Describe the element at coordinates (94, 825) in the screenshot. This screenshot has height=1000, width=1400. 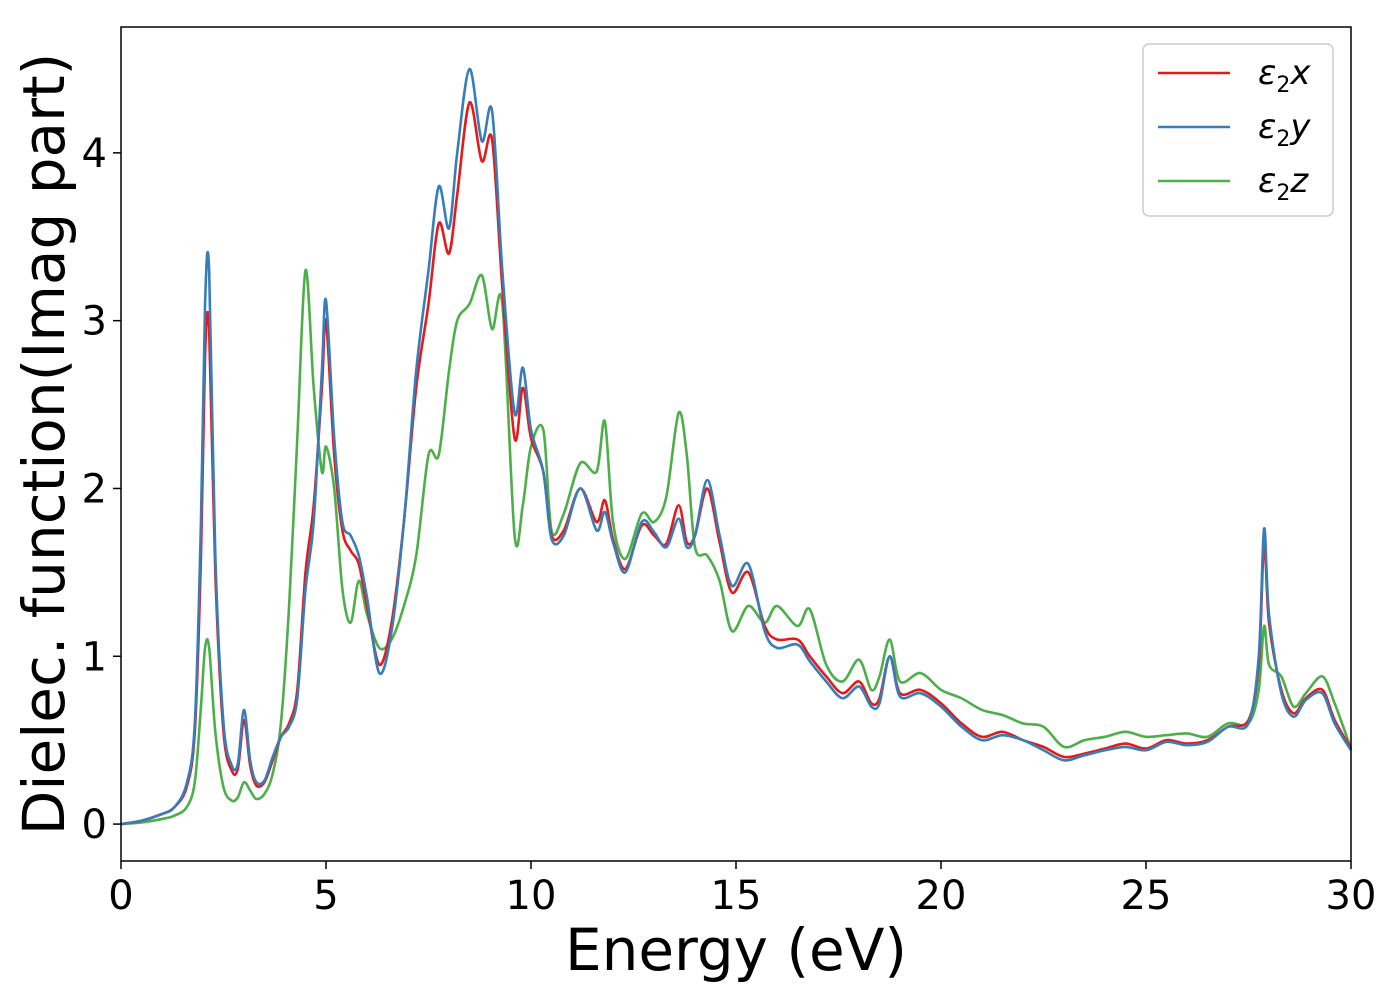
I see `y-tick-label: 0` at that location.